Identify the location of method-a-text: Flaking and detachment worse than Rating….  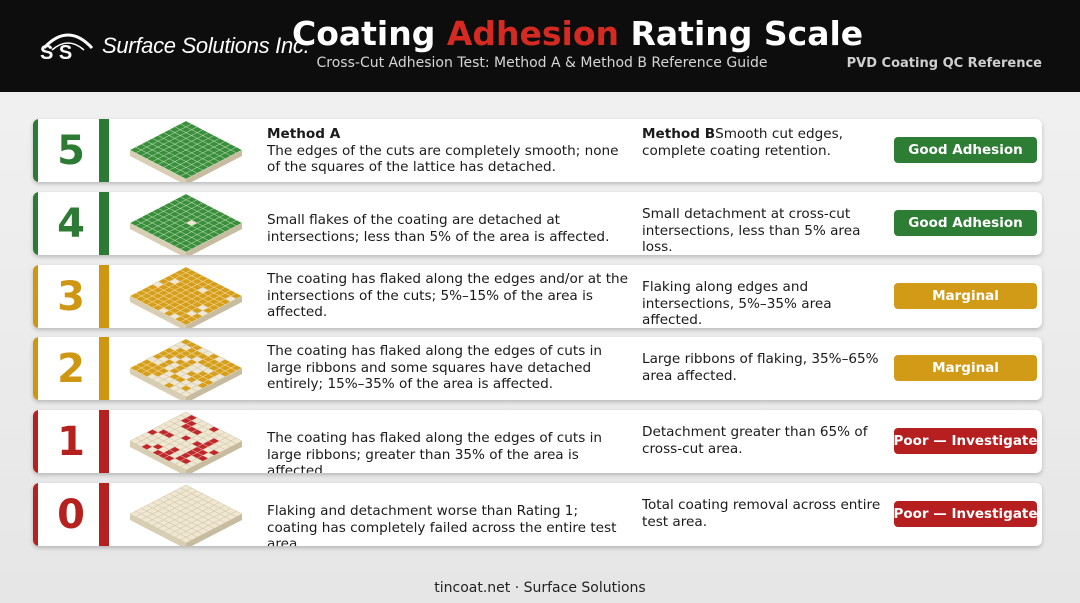
(442, 524).